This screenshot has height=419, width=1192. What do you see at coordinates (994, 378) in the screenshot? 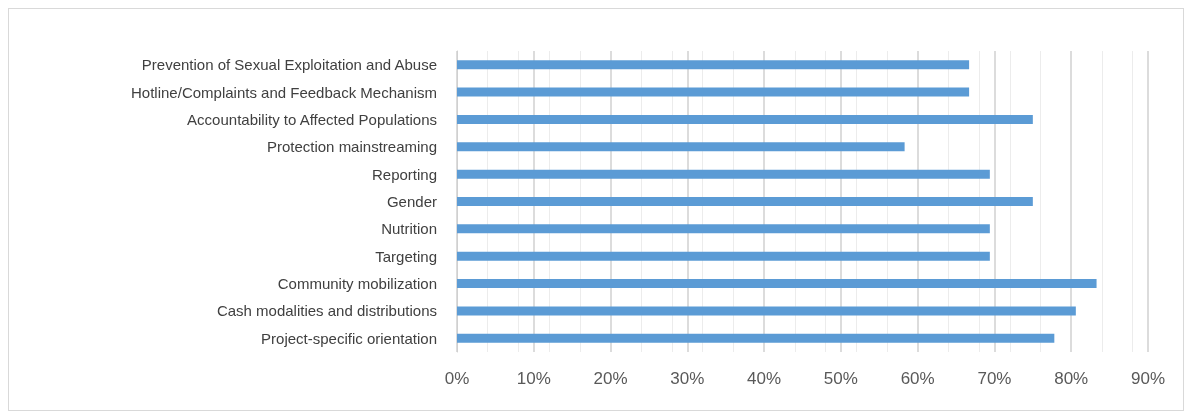
I see `x-tick-label: 70%` at bounding box center [994, 378].